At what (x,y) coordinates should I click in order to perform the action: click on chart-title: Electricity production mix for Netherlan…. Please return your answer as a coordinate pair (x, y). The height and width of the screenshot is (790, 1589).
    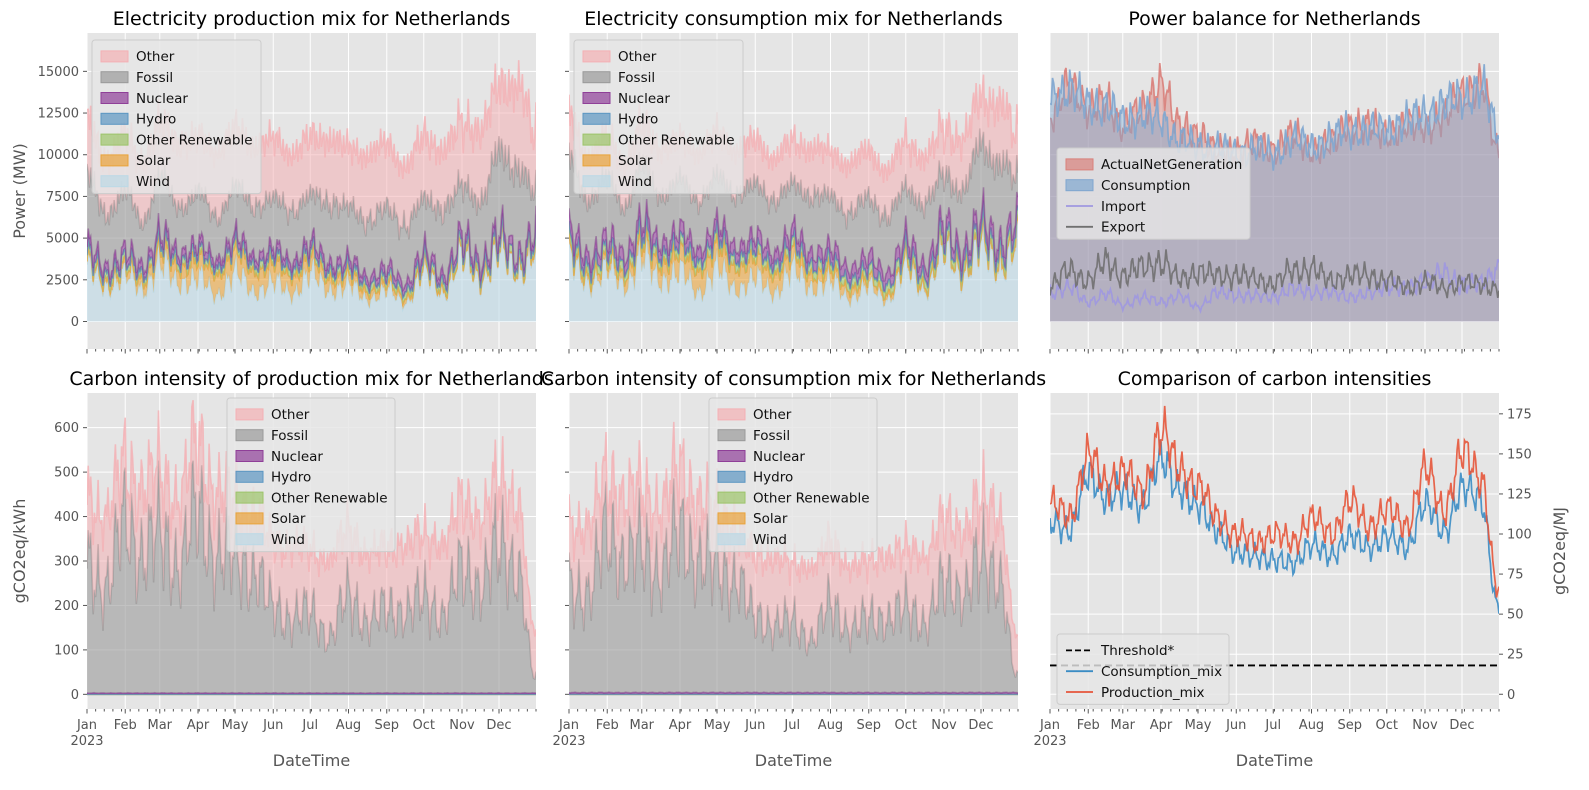
    Looking at the image, I should click on (312, 19).